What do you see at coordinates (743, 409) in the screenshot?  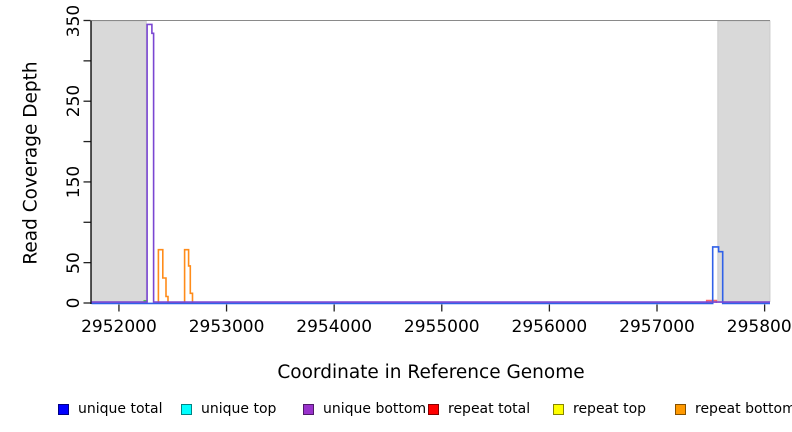 I see `legend-item-label: repeat bottom` at bounding box center [743, 409].